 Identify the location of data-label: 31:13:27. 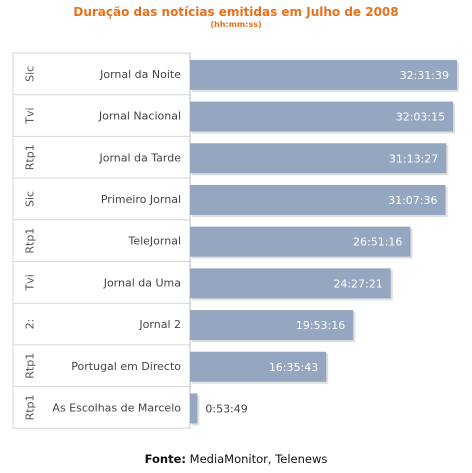
(413, 158).